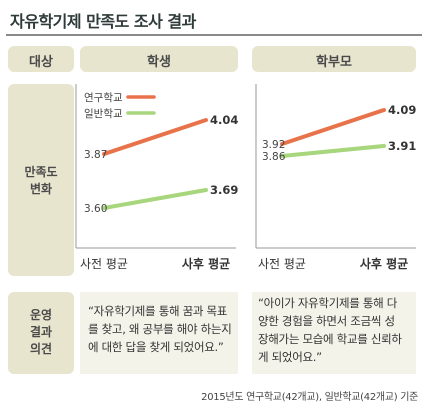  I want to click on satisfaction-label-pill, so click(41, 180).